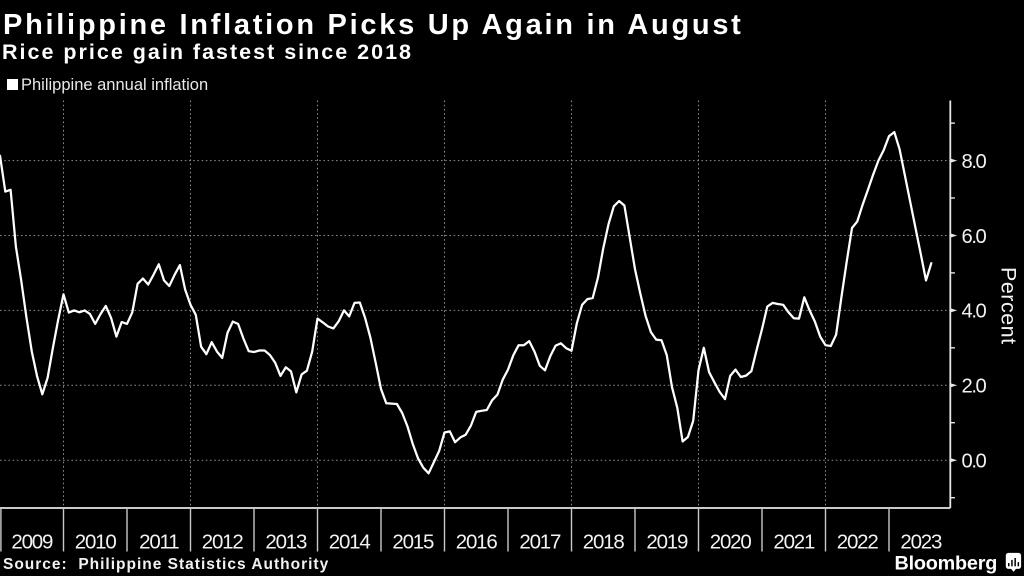  I want to click on svg-text: 2016, so click(477, 542).